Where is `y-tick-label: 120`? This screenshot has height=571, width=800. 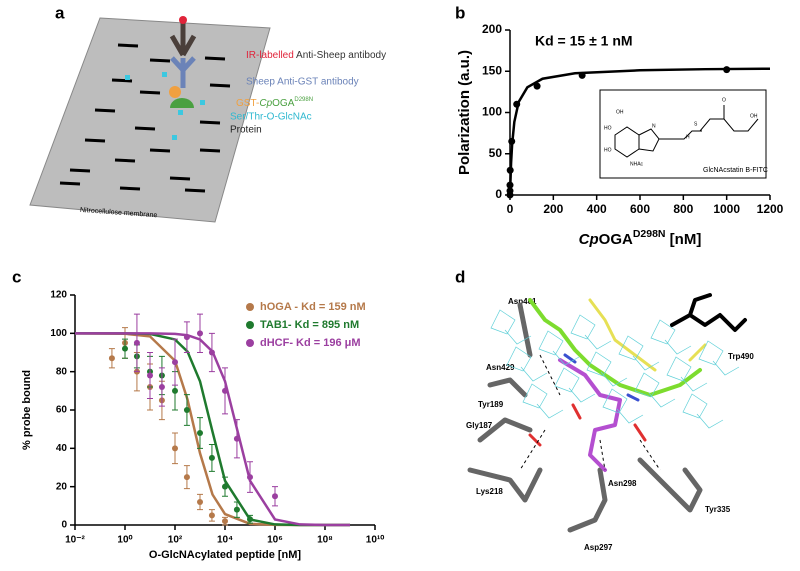
y-tick-label: 120 is located at coordinates (58, 295).